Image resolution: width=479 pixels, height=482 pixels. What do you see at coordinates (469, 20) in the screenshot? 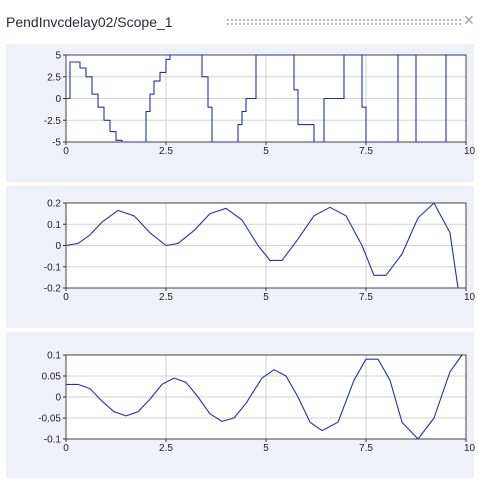
I see `close-icon: ✕` at bounding box center [469, 20].